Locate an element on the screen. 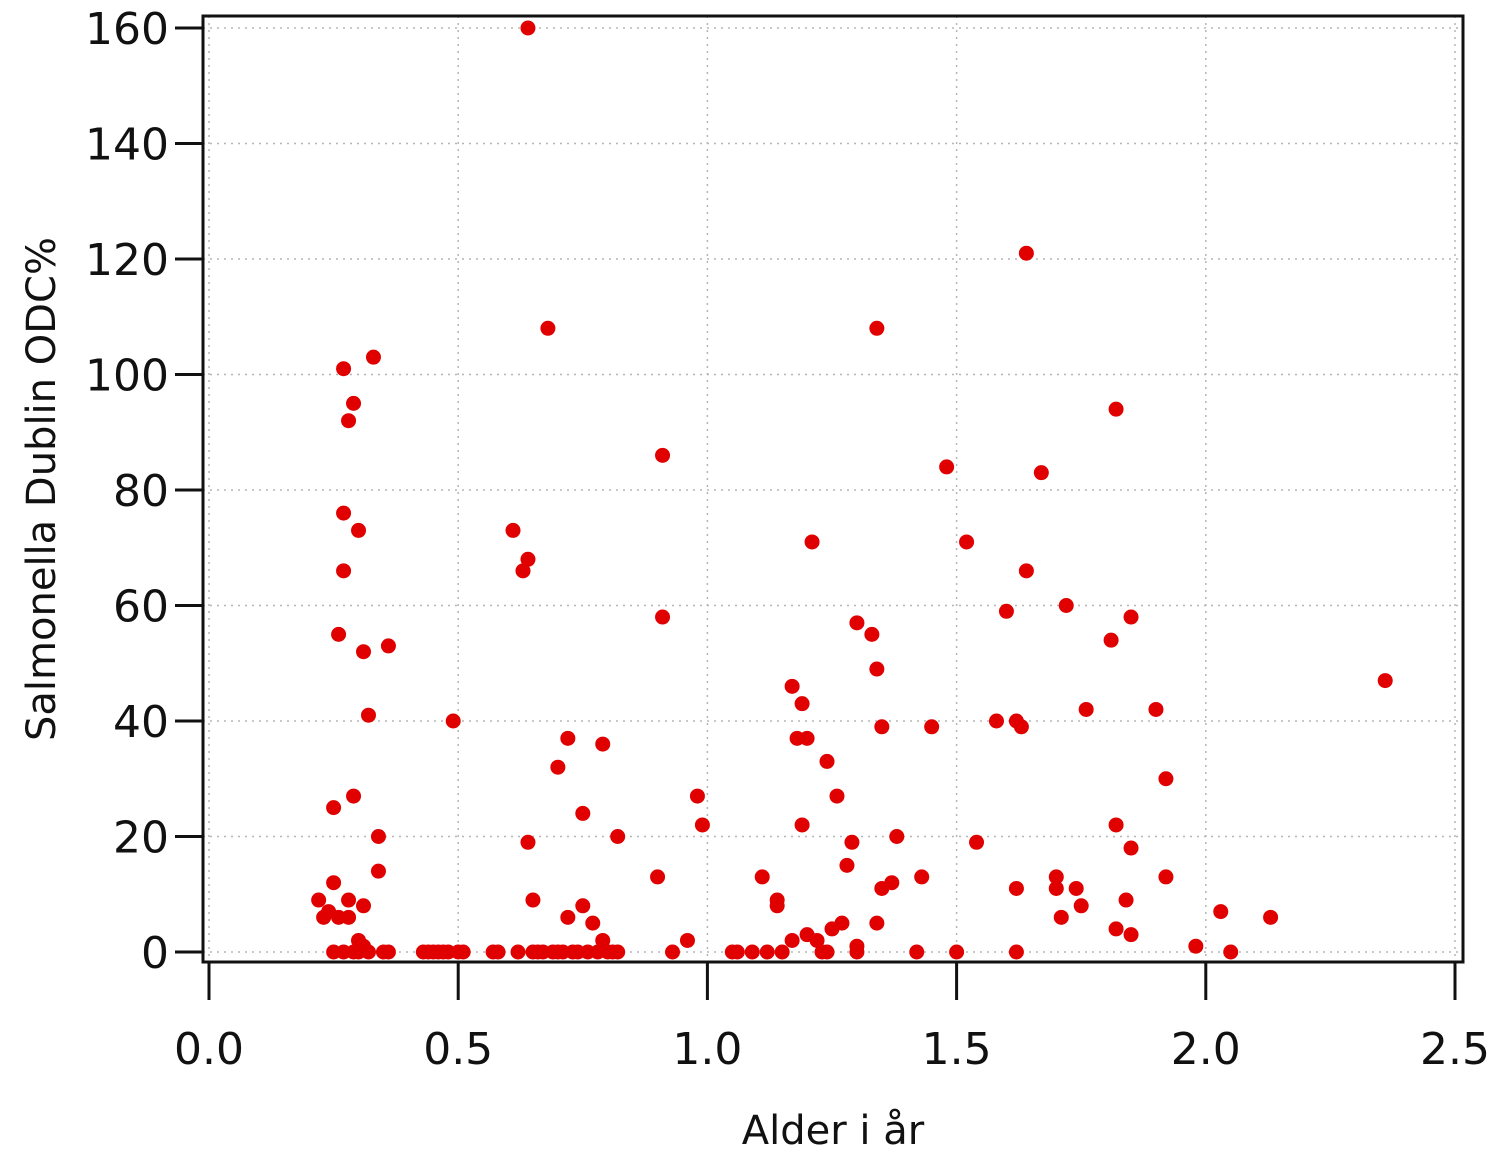  y-tick-label: 0 is located at coordinates (155, 953).